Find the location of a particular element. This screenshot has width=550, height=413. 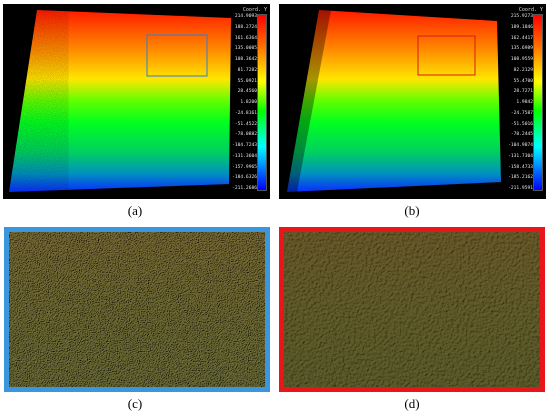

scale-tick-label: -104.7243 is located at coordinates (244, 145).